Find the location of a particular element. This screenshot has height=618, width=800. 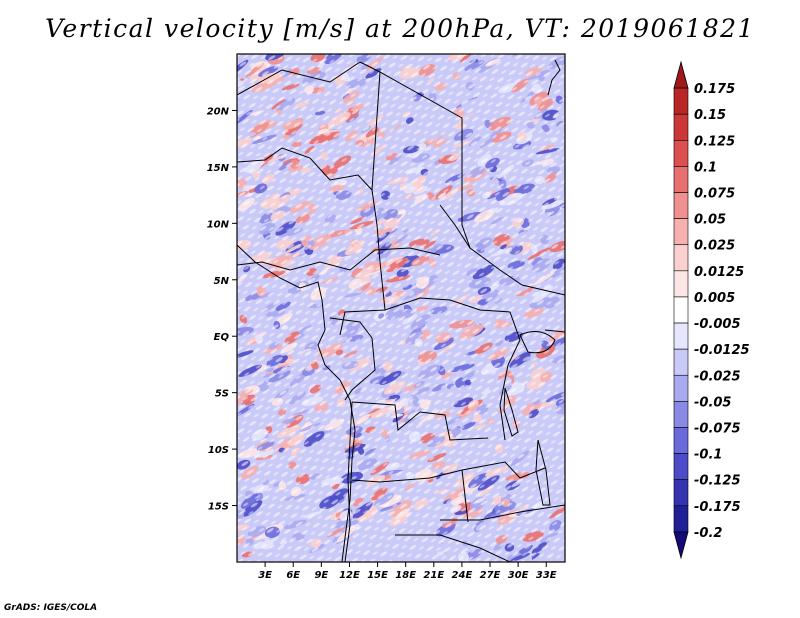

x-tick-label: 12E is located at coordinates (349, 575).